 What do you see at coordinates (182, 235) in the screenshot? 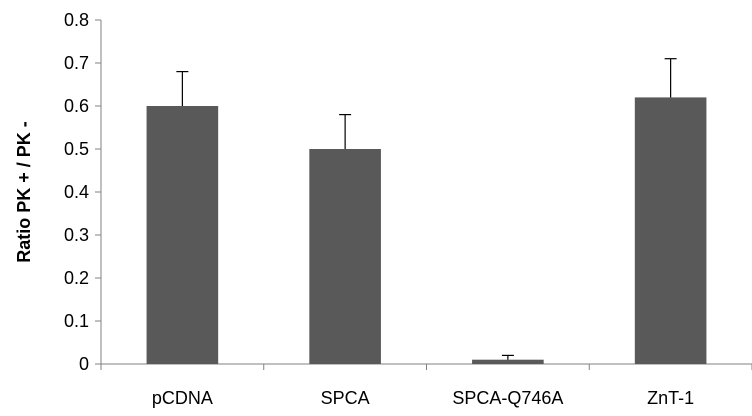
I see `bar-pcdna` at bounding box center [182, 235].